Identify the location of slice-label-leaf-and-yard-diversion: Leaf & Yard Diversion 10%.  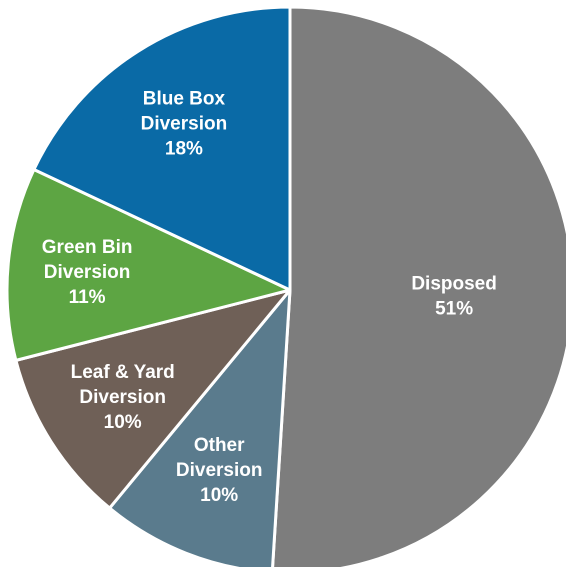
(123, 397).